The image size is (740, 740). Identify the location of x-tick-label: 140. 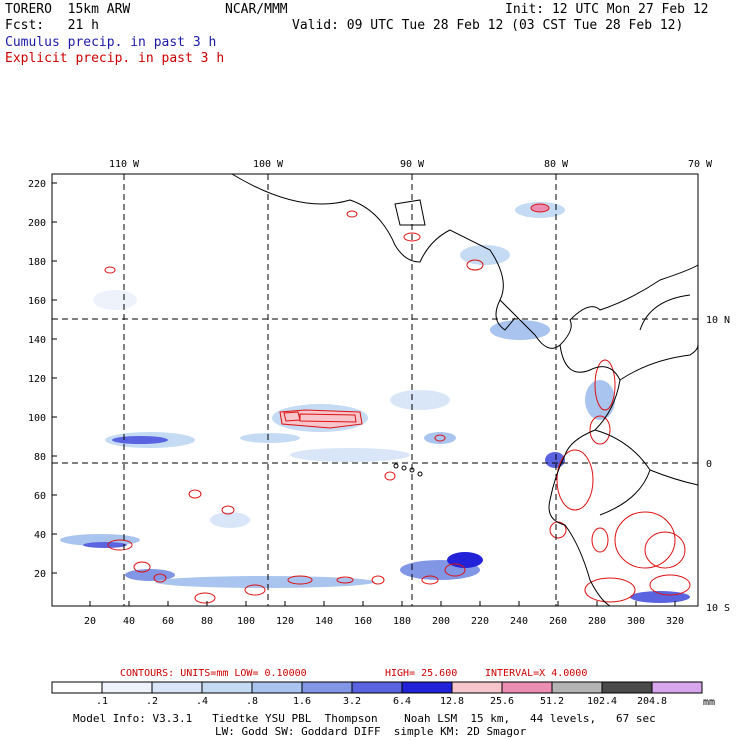
(324, 621).